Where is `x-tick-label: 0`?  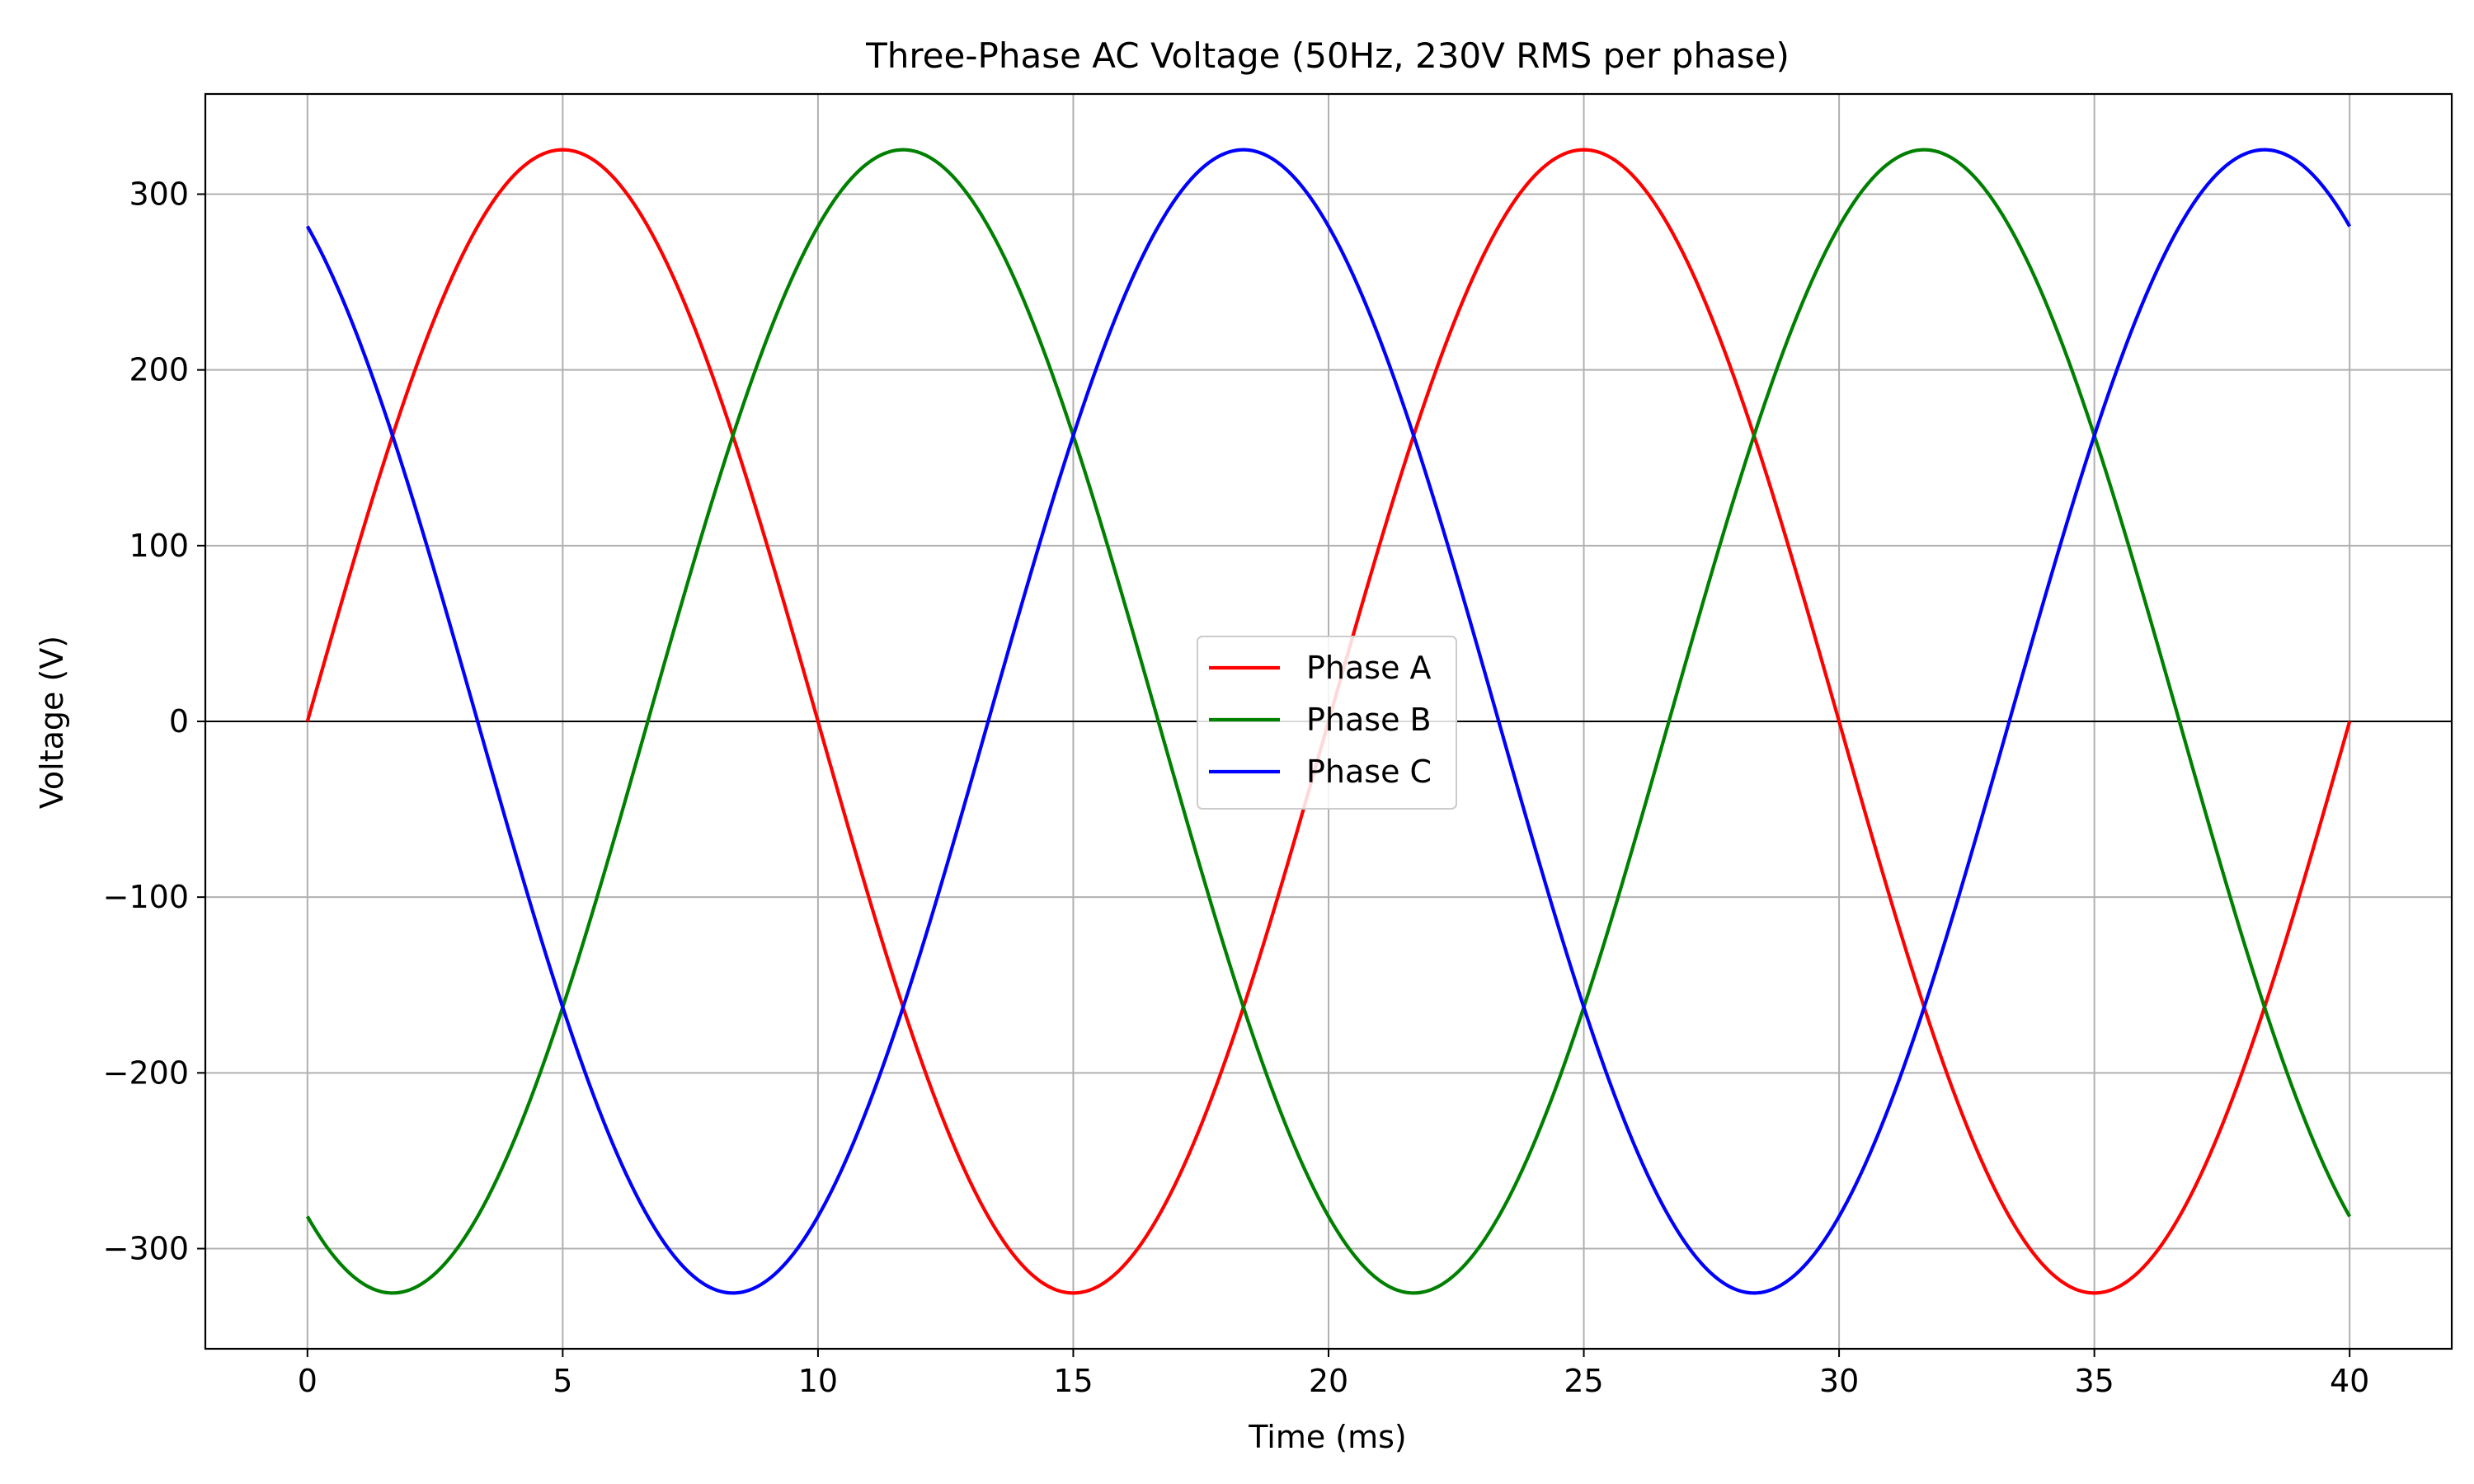 x-tick-label: 0 is located at coordinates (307, 1381).